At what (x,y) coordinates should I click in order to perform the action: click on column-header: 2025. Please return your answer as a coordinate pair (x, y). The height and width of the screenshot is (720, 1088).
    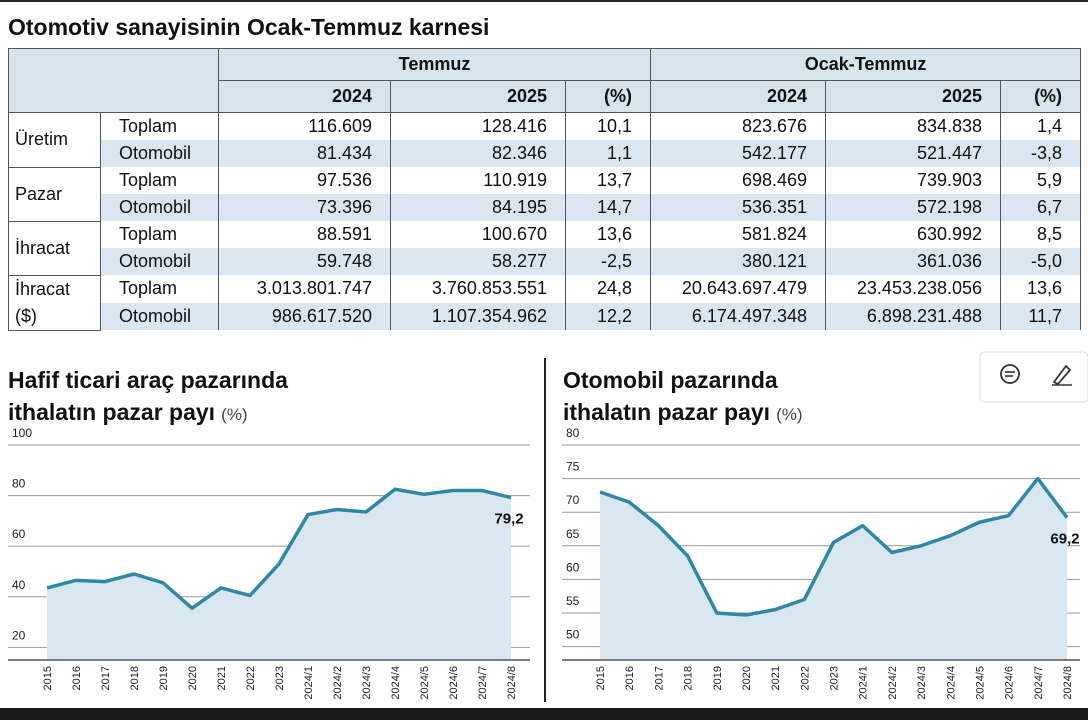
    Looking at the image, I should click on (913, 96).